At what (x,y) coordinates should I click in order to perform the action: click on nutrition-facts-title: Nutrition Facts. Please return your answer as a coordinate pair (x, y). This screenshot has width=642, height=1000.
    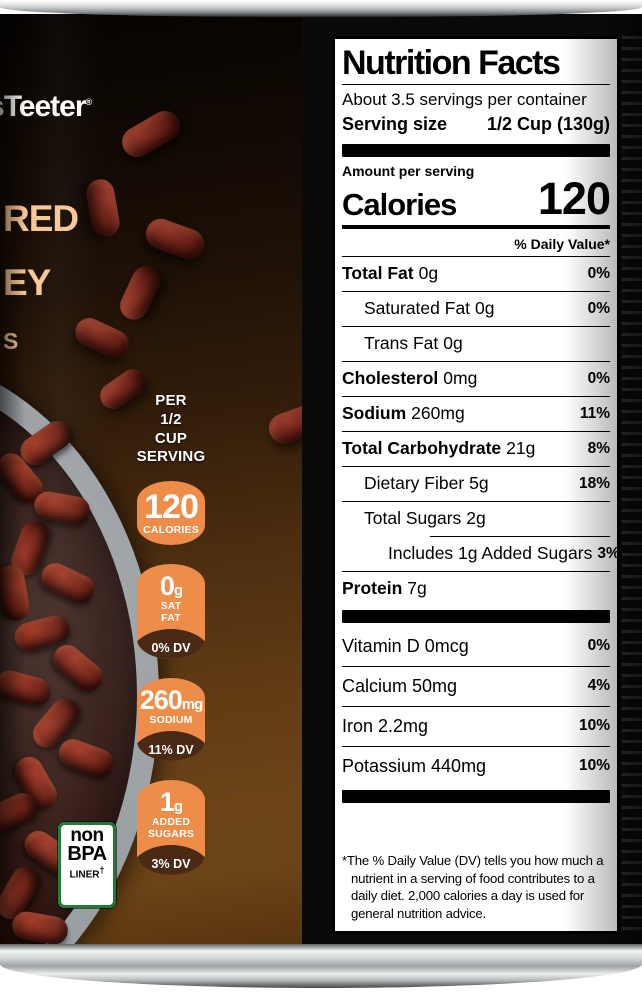
    Looking at the image, I should click on (451, 63).